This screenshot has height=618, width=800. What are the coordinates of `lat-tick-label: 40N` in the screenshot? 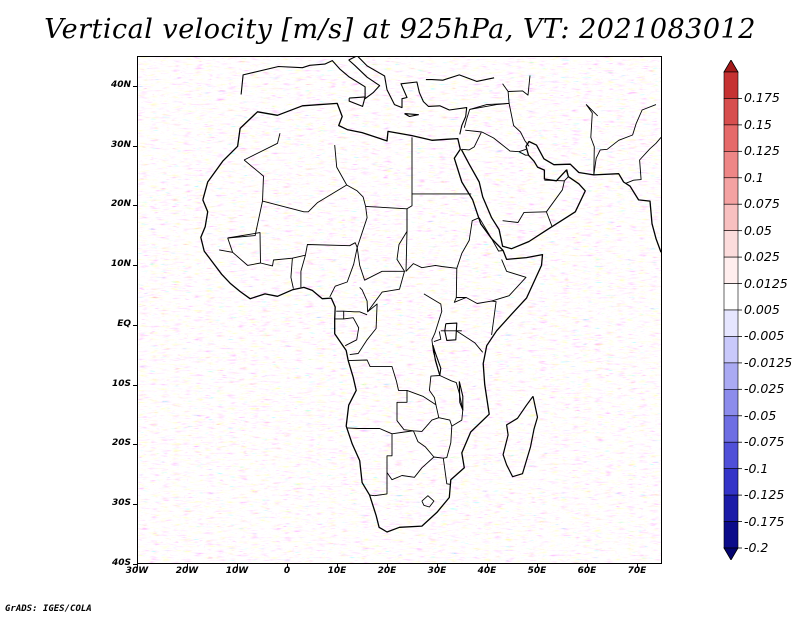 It's located at (120, 84).